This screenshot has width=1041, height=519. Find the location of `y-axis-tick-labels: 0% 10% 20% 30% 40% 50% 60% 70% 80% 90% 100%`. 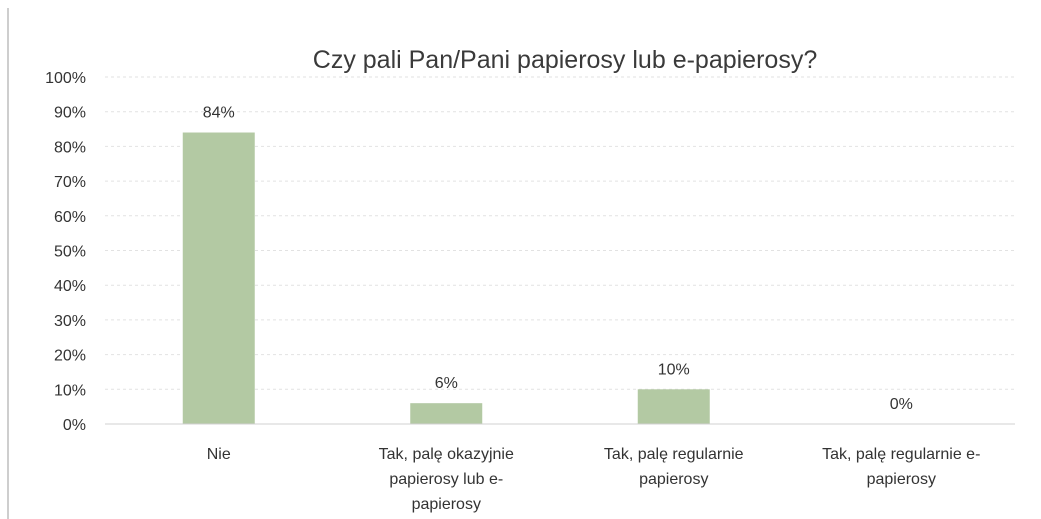

y-axis-tick-labels: 0% 10% 20% 30% 40% 50% 60% 70% 80% 90% 100% is located at coordinates (65, 252).